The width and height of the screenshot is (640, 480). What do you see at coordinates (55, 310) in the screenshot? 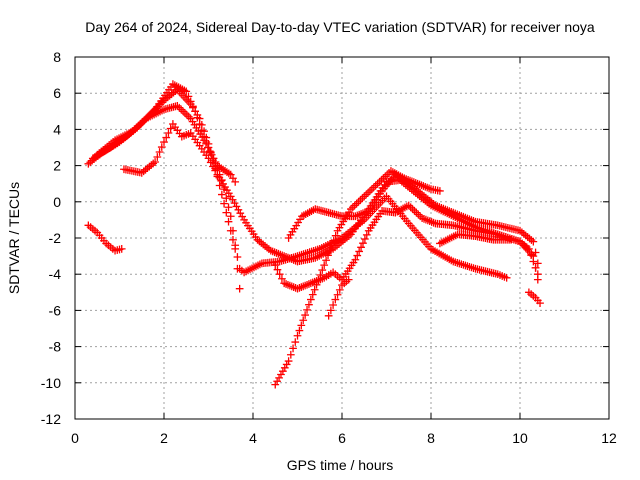
I see `y-tick-label: -6` at bounding box center [55, 310].